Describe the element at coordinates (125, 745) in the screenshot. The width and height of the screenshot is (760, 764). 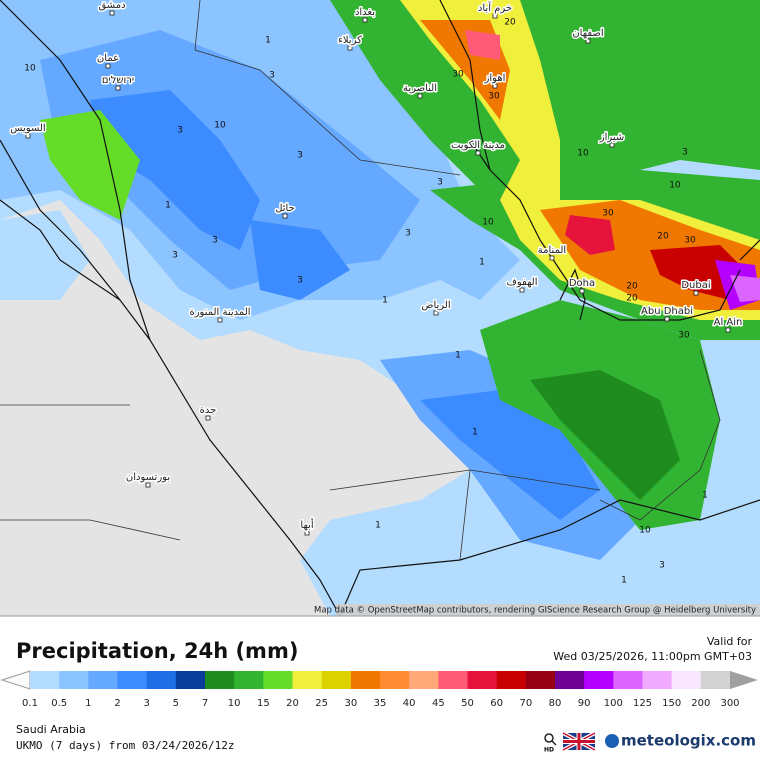
I see `model: UKMO (7 days) from 03/24/2026/12z` at that location.